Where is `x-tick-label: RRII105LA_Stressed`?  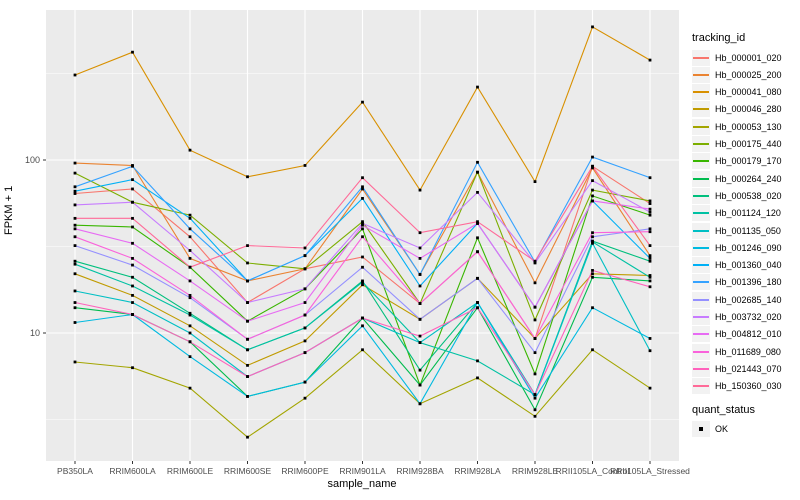 x-tick-label: RRII105LA_Stressed is located at coordinates (650, 471).